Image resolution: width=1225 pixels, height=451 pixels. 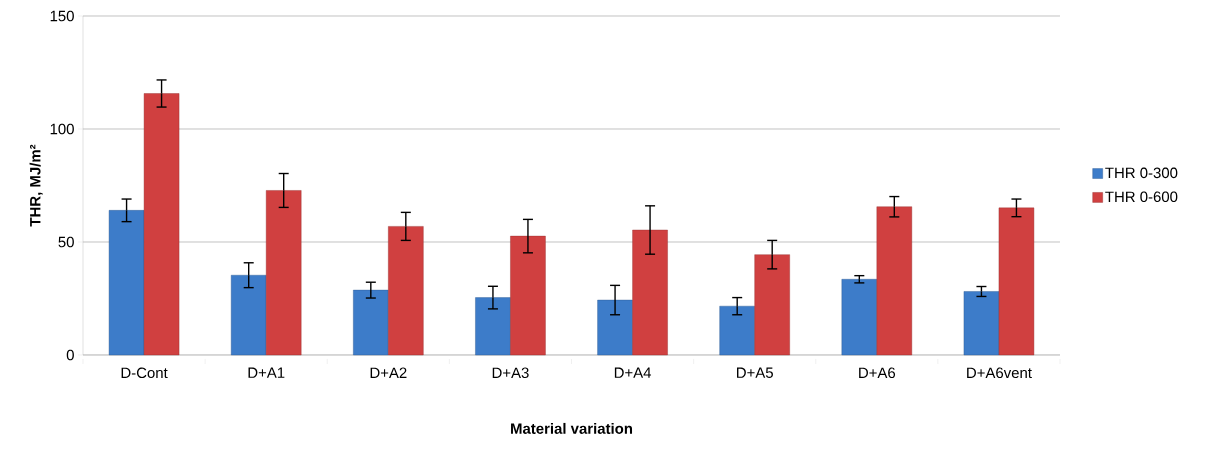 What do you see at coordinates (62, 129) in the screenshot?
I see `y-tick-label: 100` at bounding box center [62, 129].